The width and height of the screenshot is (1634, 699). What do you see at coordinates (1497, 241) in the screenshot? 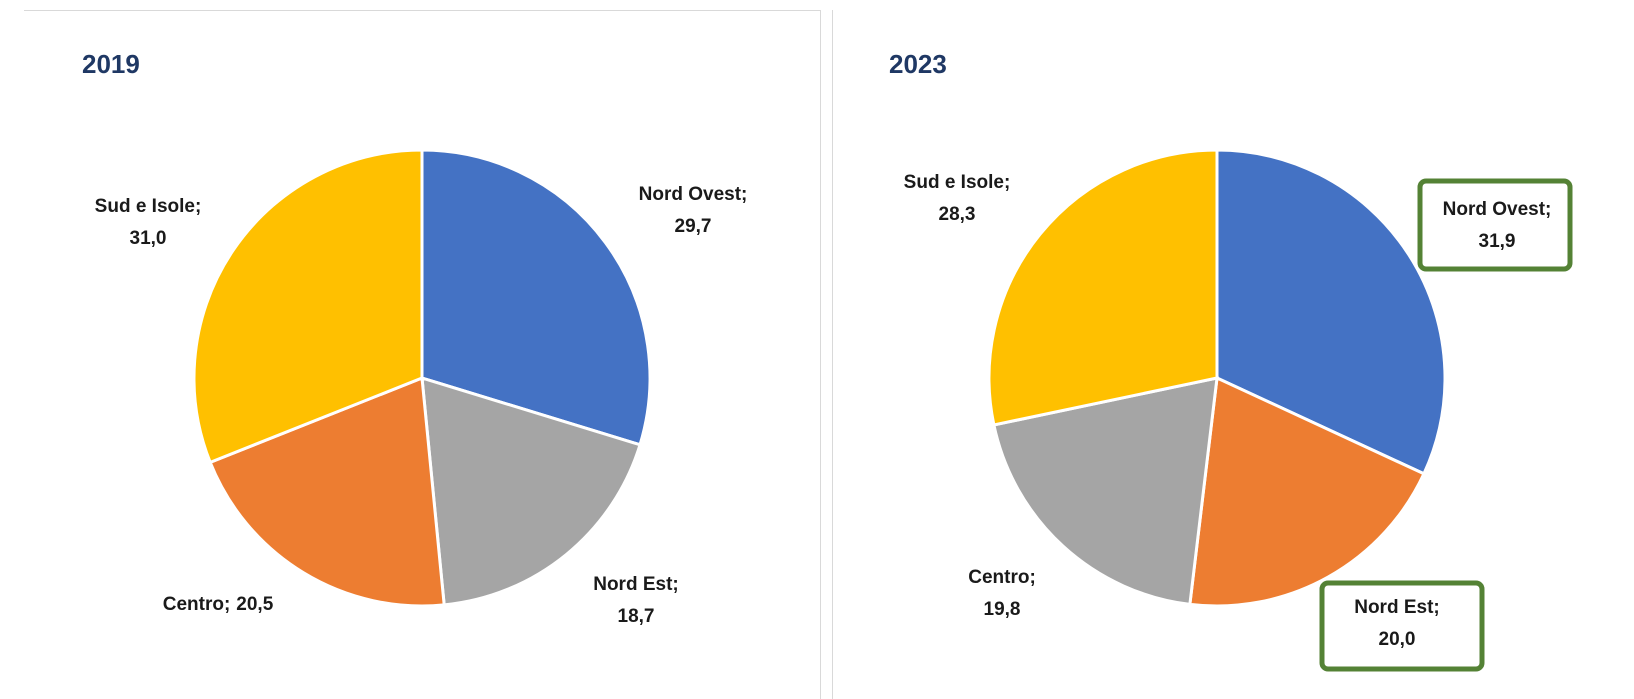
I see `data-label-value: 31,9` at bounding box center [1497, 241].